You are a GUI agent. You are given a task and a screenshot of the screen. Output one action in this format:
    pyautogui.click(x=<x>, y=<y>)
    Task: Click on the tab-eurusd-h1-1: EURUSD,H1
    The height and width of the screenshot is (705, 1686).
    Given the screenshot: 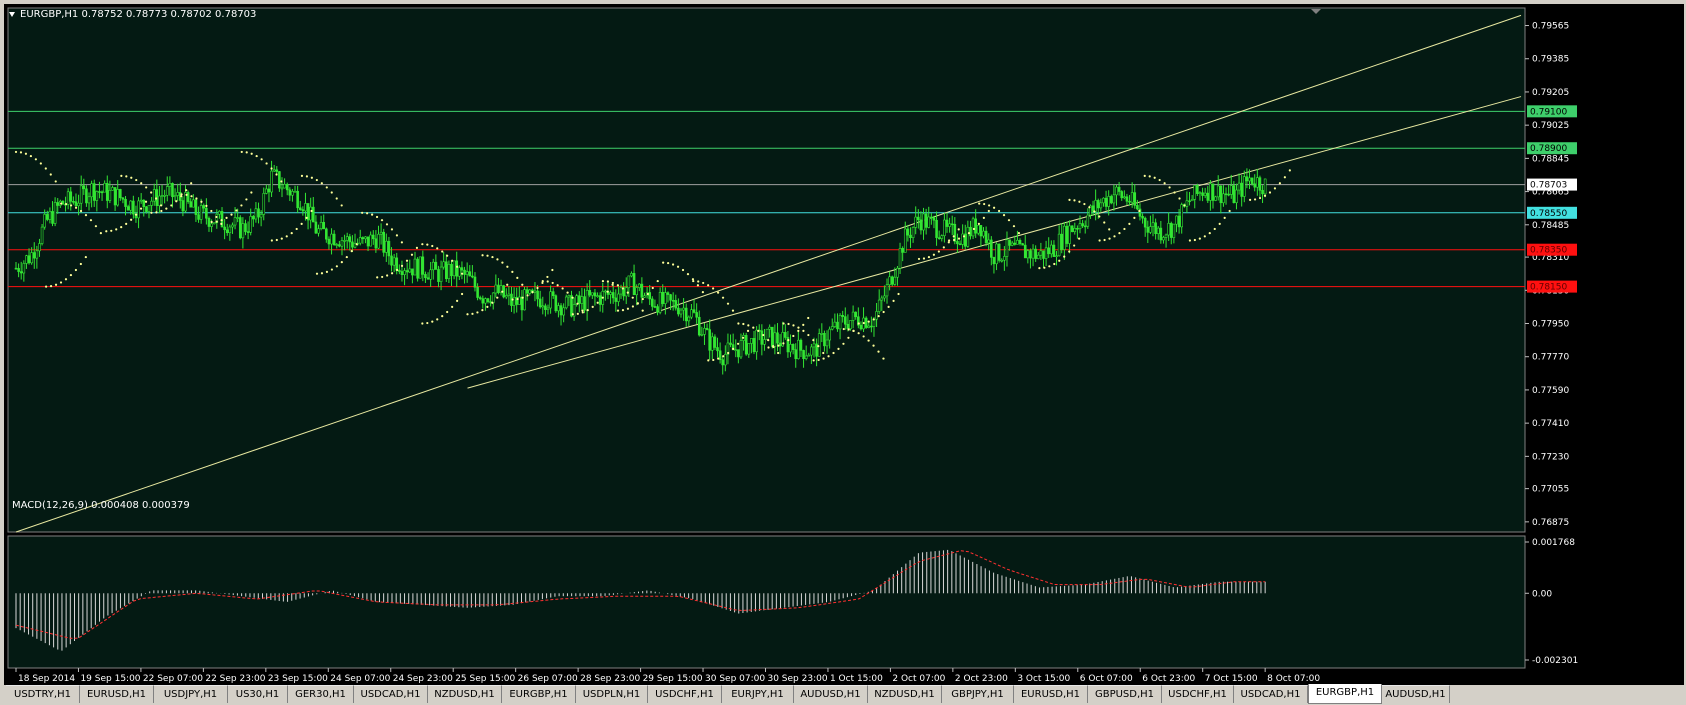 What is the action you would take?
    pyautogui.click(x=117, y=694)
    